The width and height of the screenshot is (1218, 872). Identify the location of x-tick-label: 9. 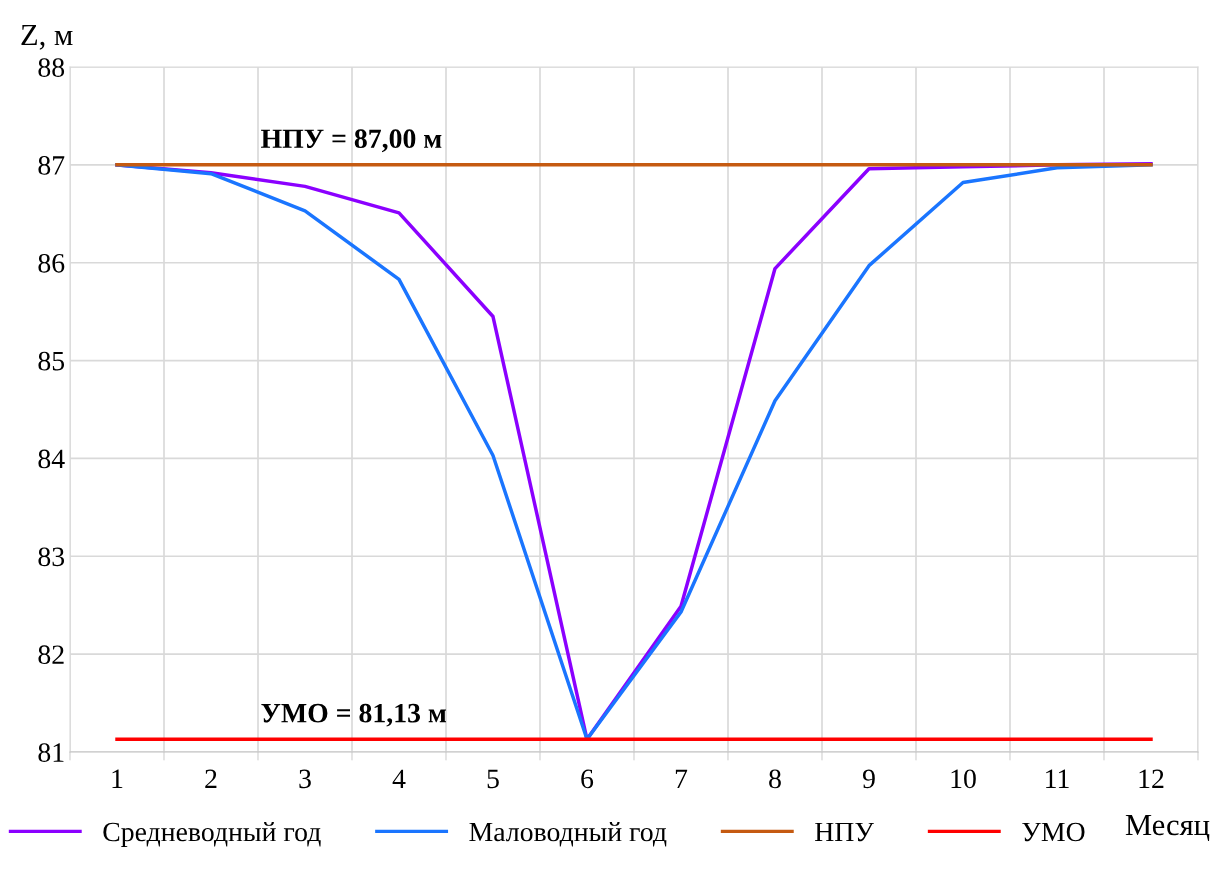
(868, 779).